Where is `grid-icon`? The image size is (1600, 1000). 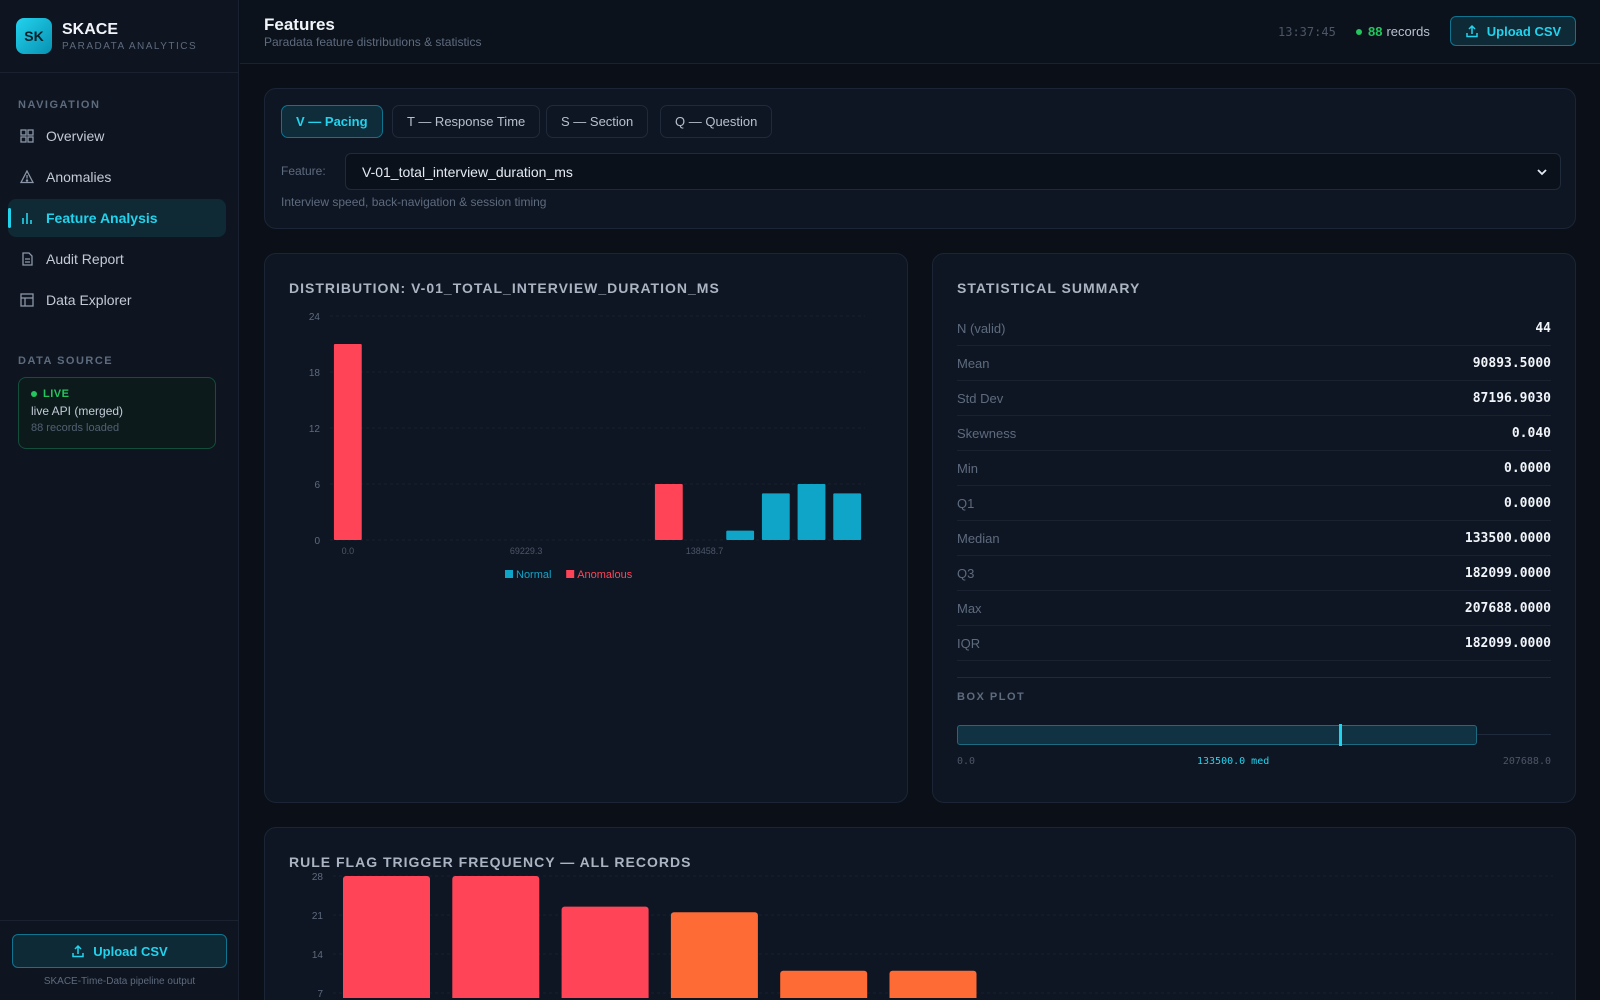
grid-icon is located at coordinates (27, 136).